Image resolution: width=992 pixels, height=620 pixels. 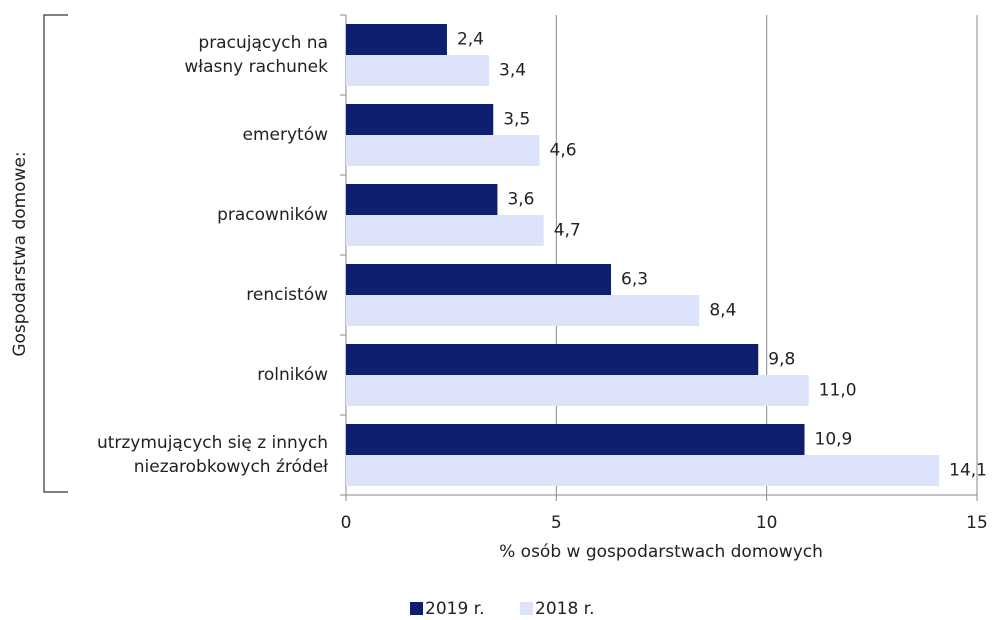 What do you see at coordinates (292, 375) in the screenshot?
I see `y-tick-label: rolników` at bounding box center [292, 375].